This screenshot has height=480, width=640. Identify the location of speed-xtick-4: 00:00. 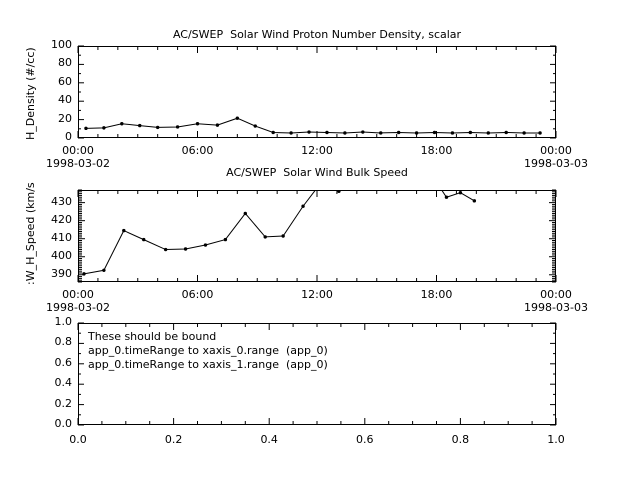
(556, 294).